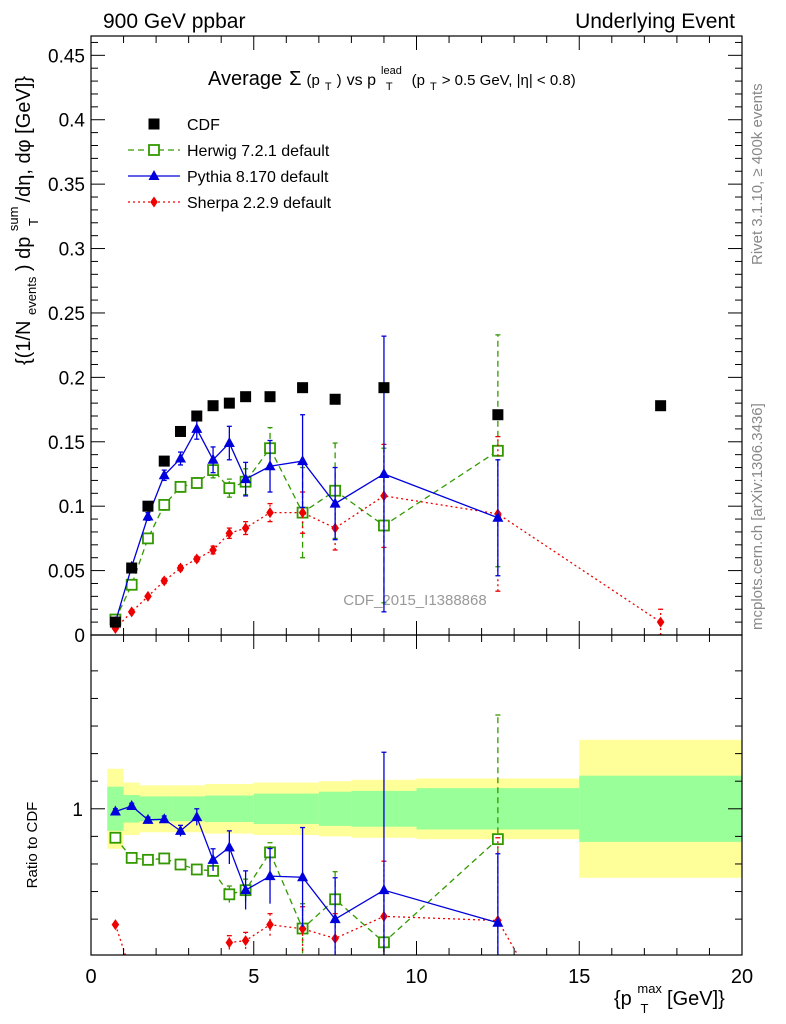 The image size is (786, 1024). Describe the element at coordinates (24, 254) in the screenshot. I see `y-axis-label-b: ) dp` at that location.